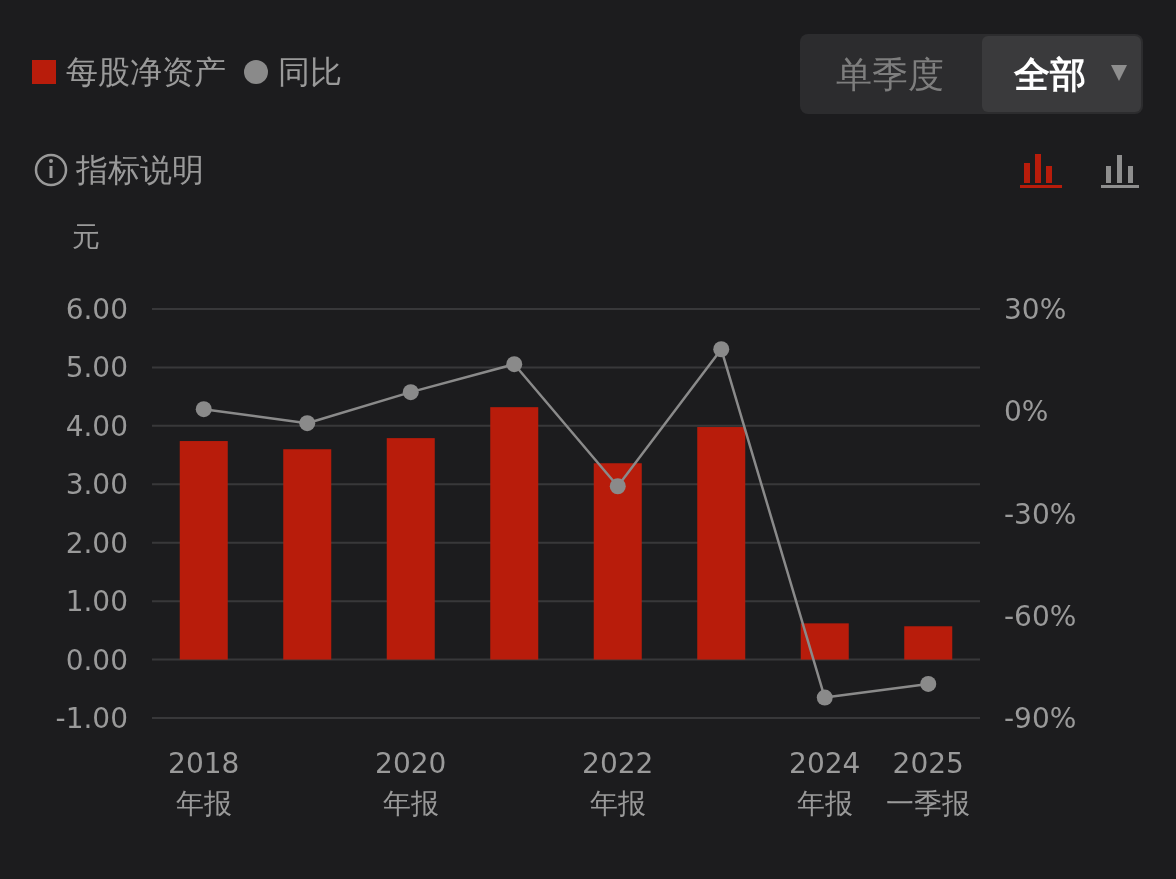  I want to click on x-tick-label: 2020 年报, so click(411, 783).